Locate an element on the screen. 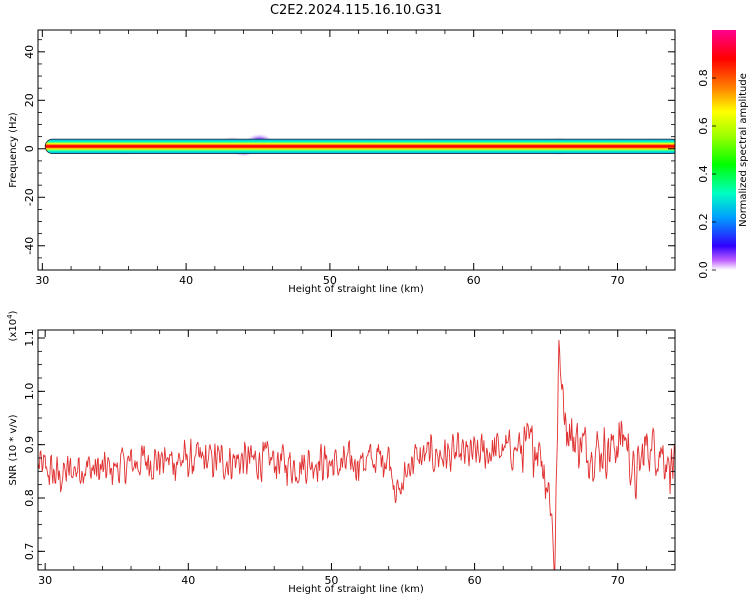  snr-x-tick-label-0: 30 is located at coordinates (45, 580).